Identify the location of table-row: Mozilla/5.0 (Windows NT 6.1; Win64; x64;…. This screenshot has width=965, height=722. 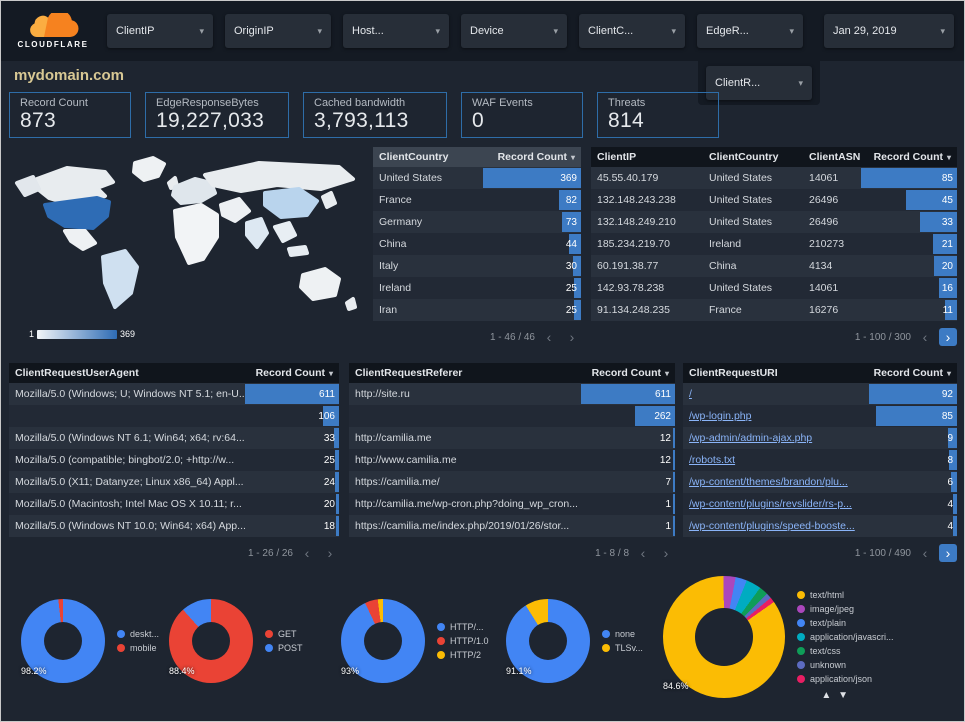
(174, 438).